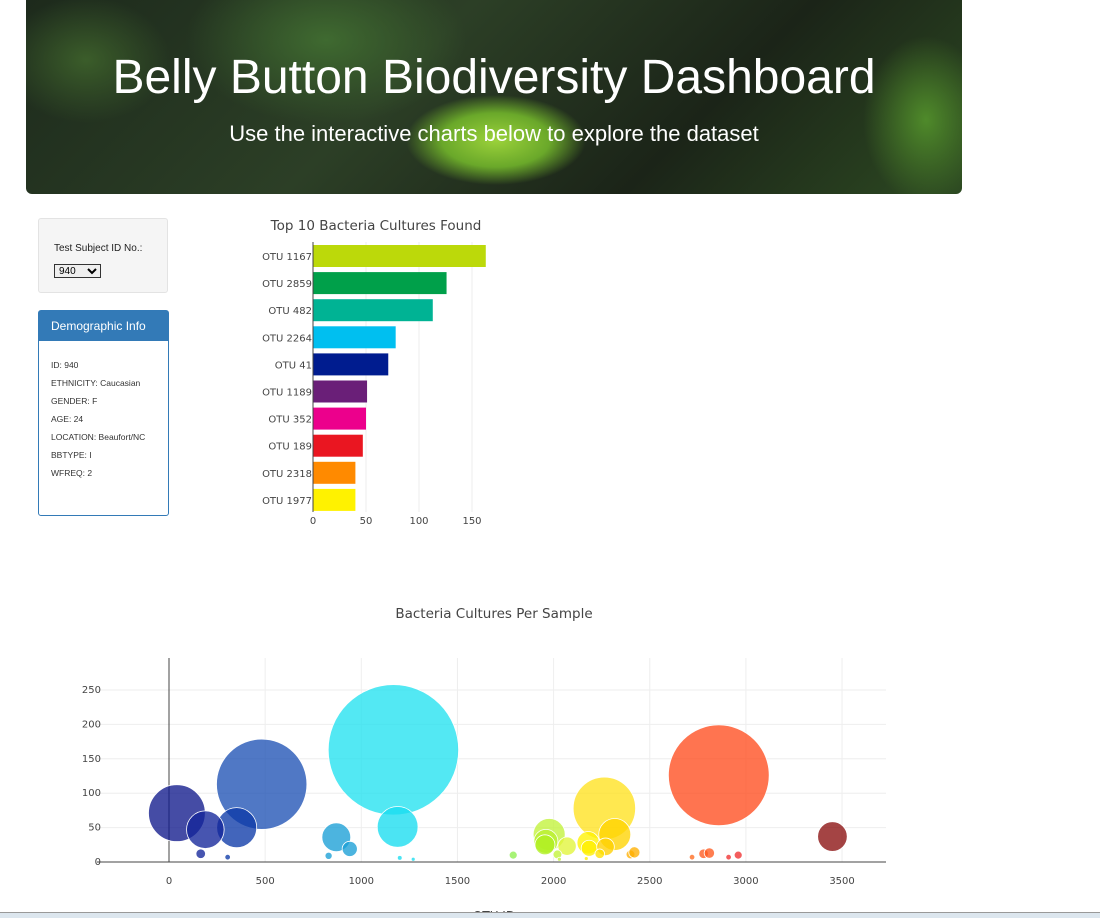  Describe the element at coordinates (418, 521) in the screenshot. I see `bar-x-tick: 100` at that location.